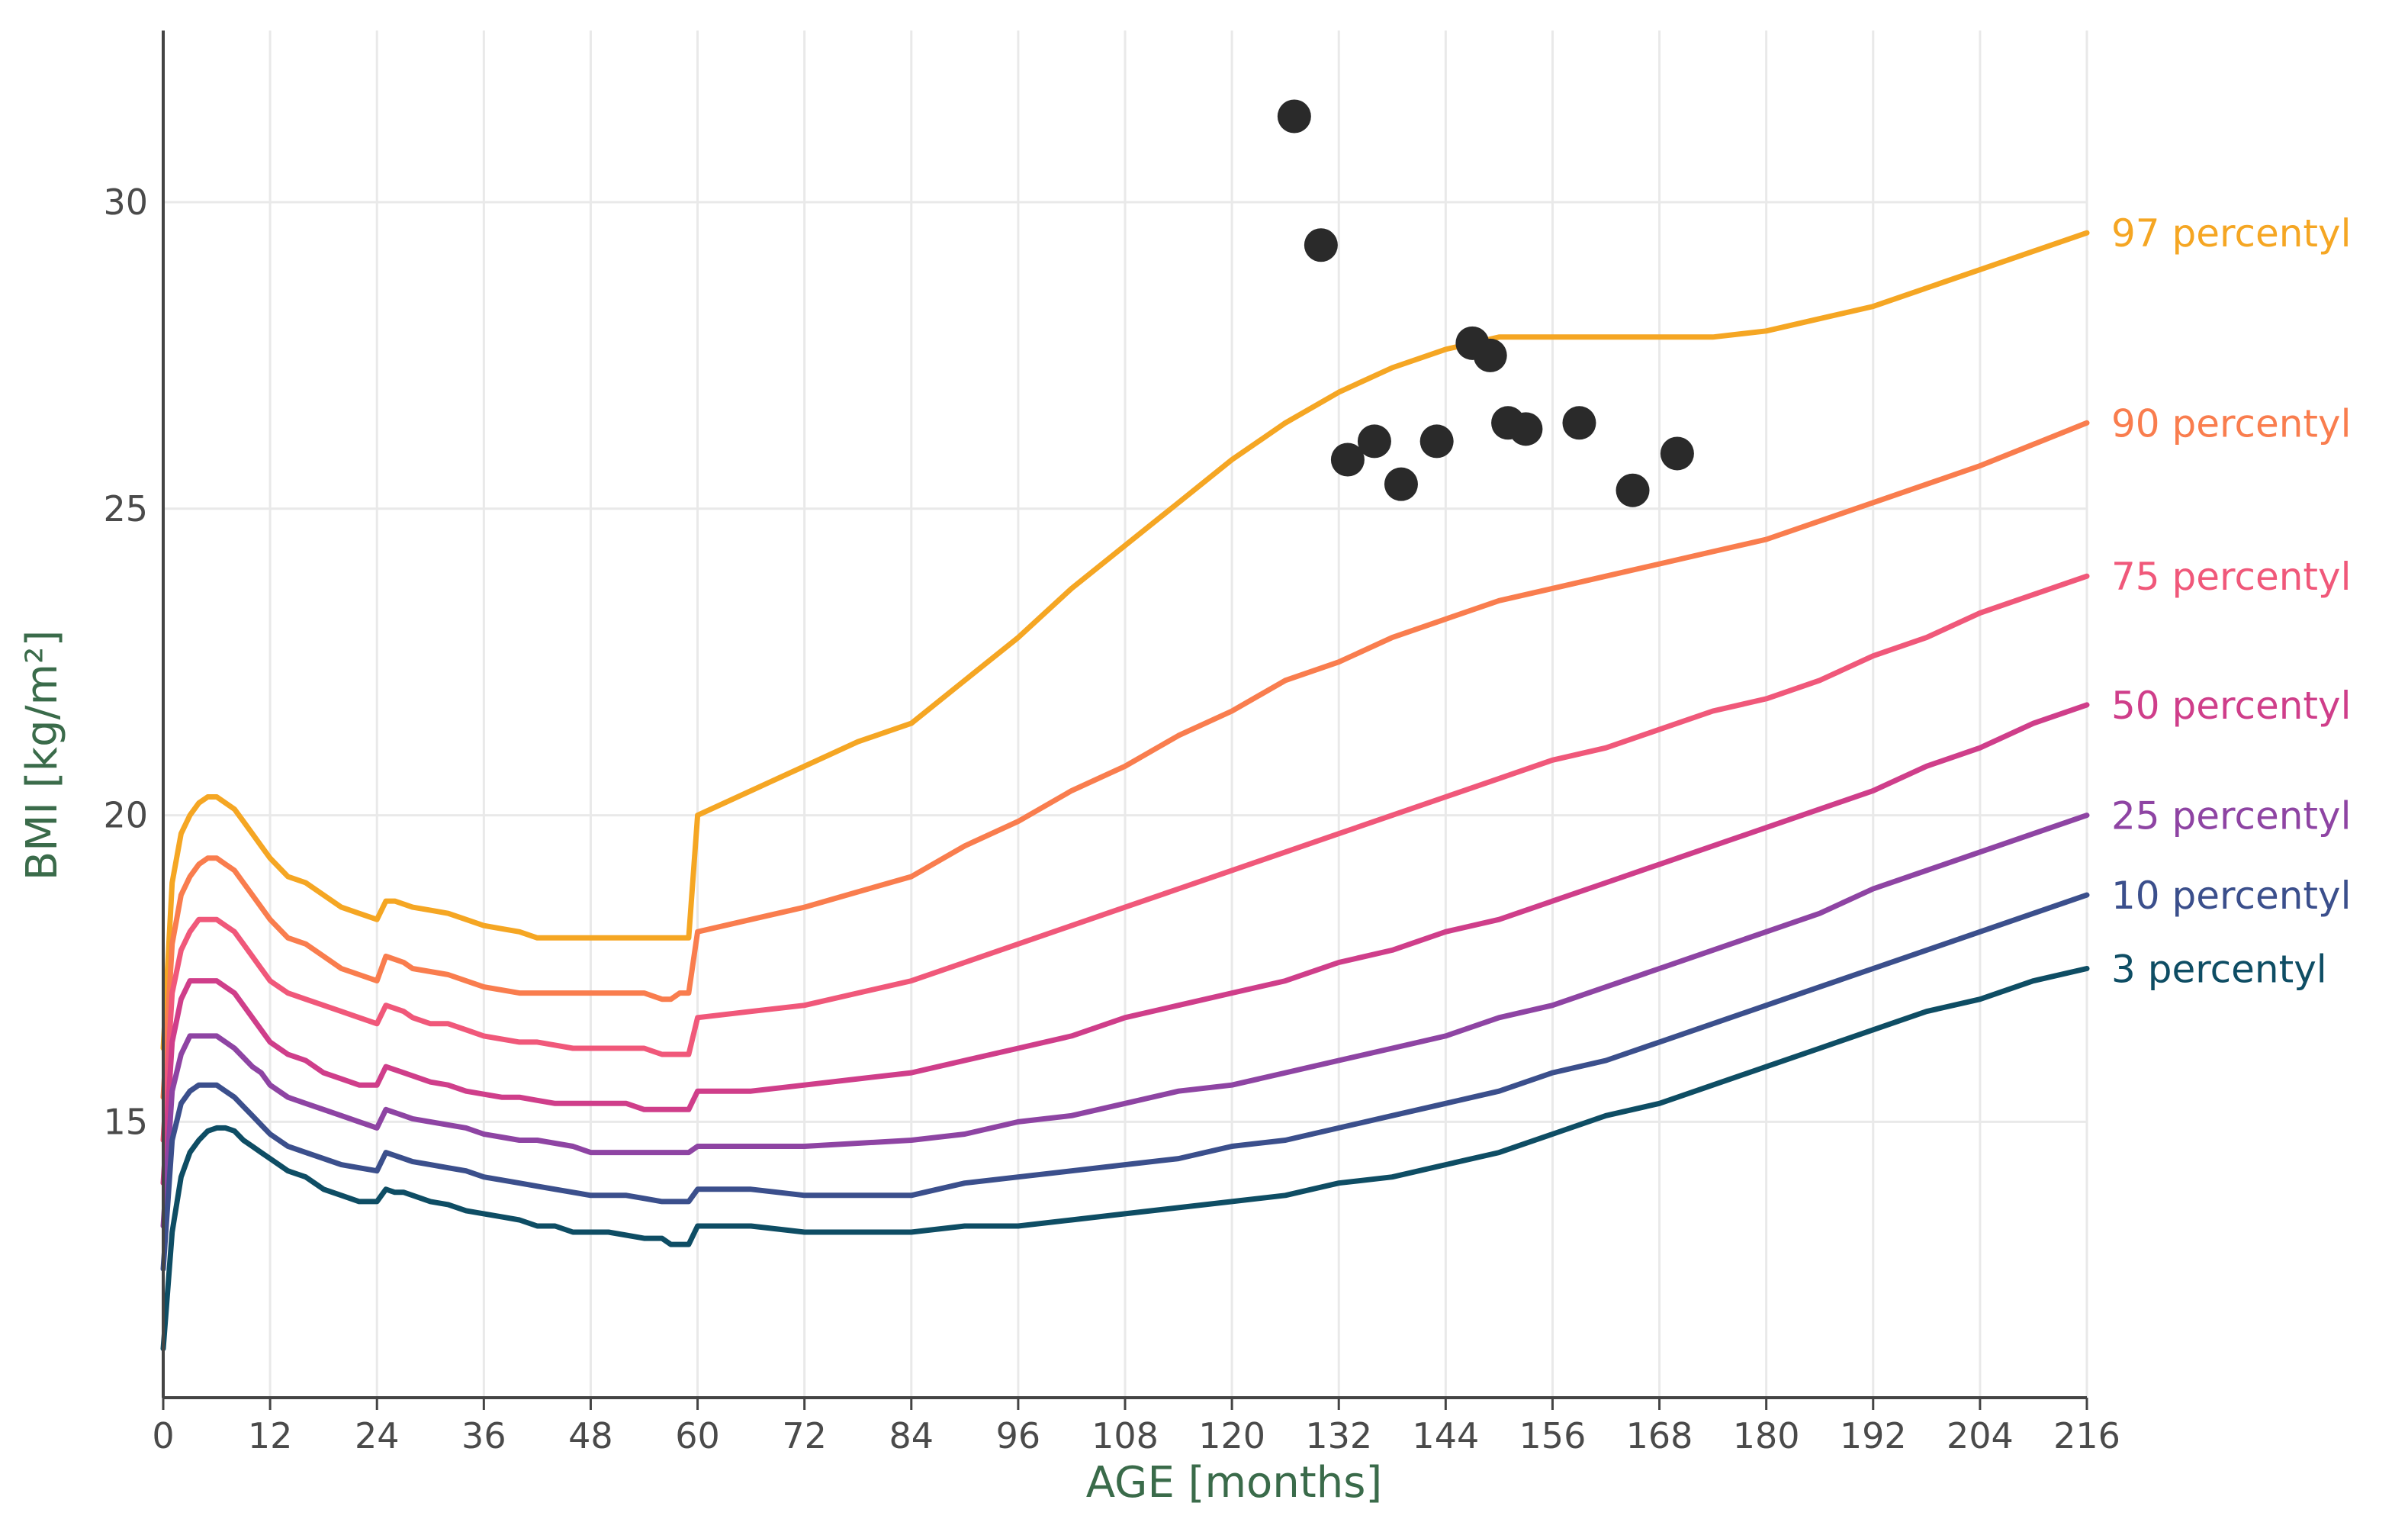 The height and width of the screenshot is (1519, 2408). Describe the element at coordinates (125, 815) in the screenshot. I see `y-tick-label: 20` at that location.